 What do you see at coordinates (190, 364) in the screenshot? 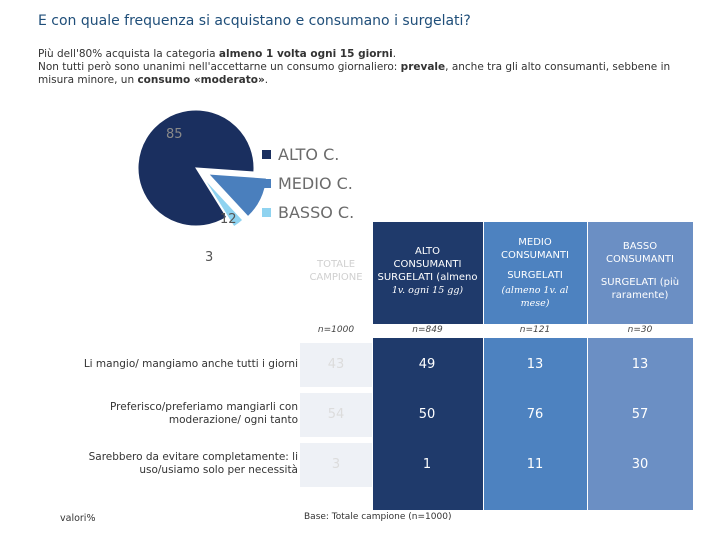
I see `row-label-1: Li mangio/ mangiamo anche tutti i giorni` at bounding box center [190, 364].